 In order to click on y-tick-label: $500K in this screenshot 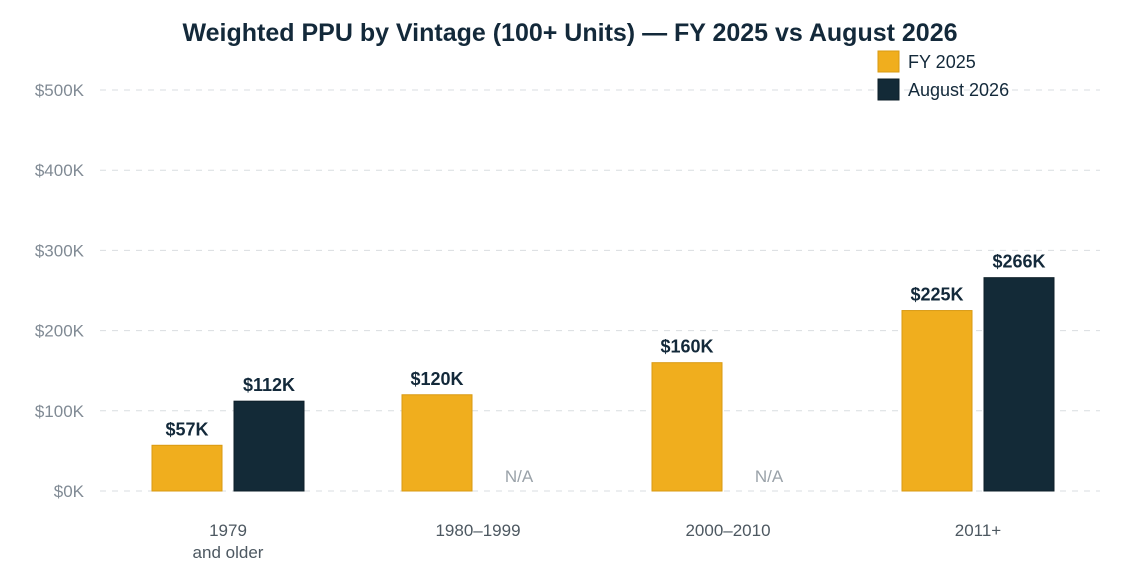, I will do `click(60, 90)`.